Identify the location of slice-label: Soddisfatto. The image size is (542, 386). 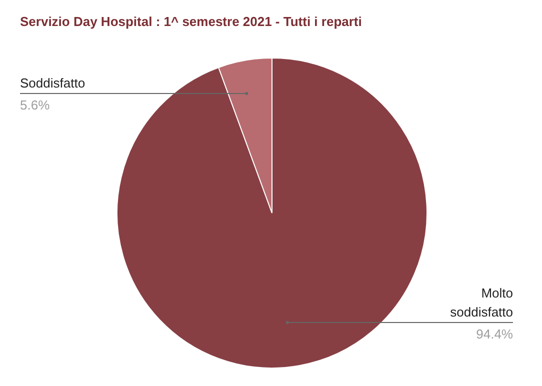
(53, 83).